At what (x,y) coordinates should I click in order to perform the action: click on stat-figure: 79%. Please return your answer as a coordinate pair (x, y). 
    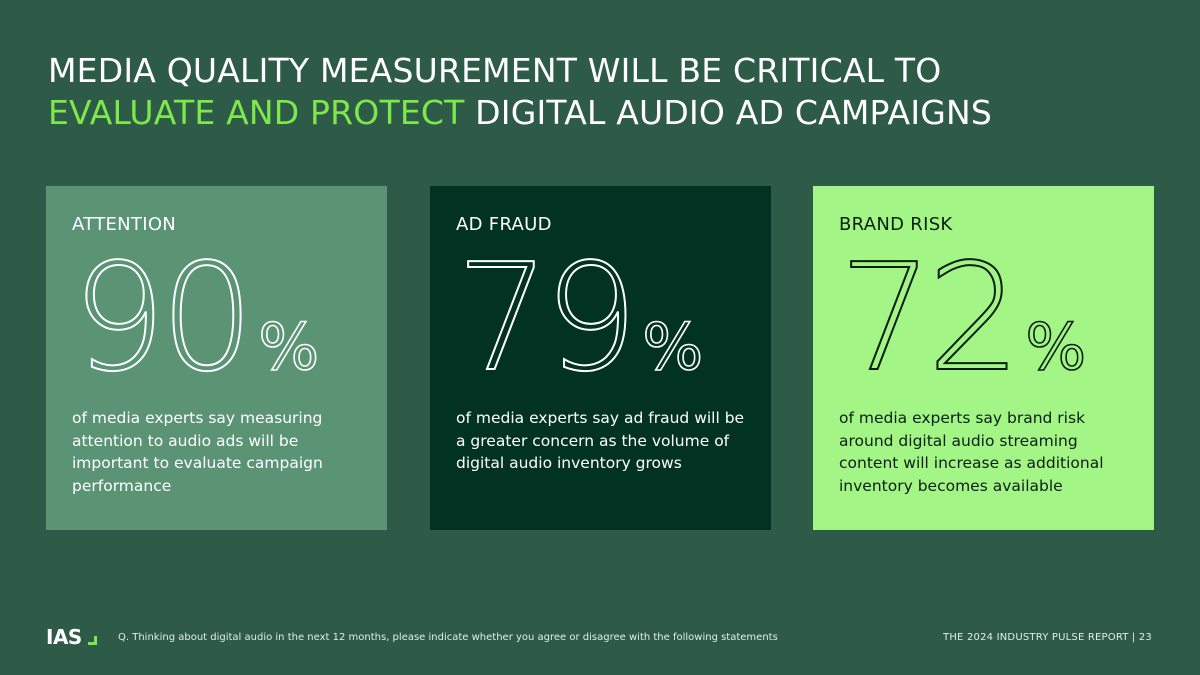
    Looking at the image, I should click on (579, 318).